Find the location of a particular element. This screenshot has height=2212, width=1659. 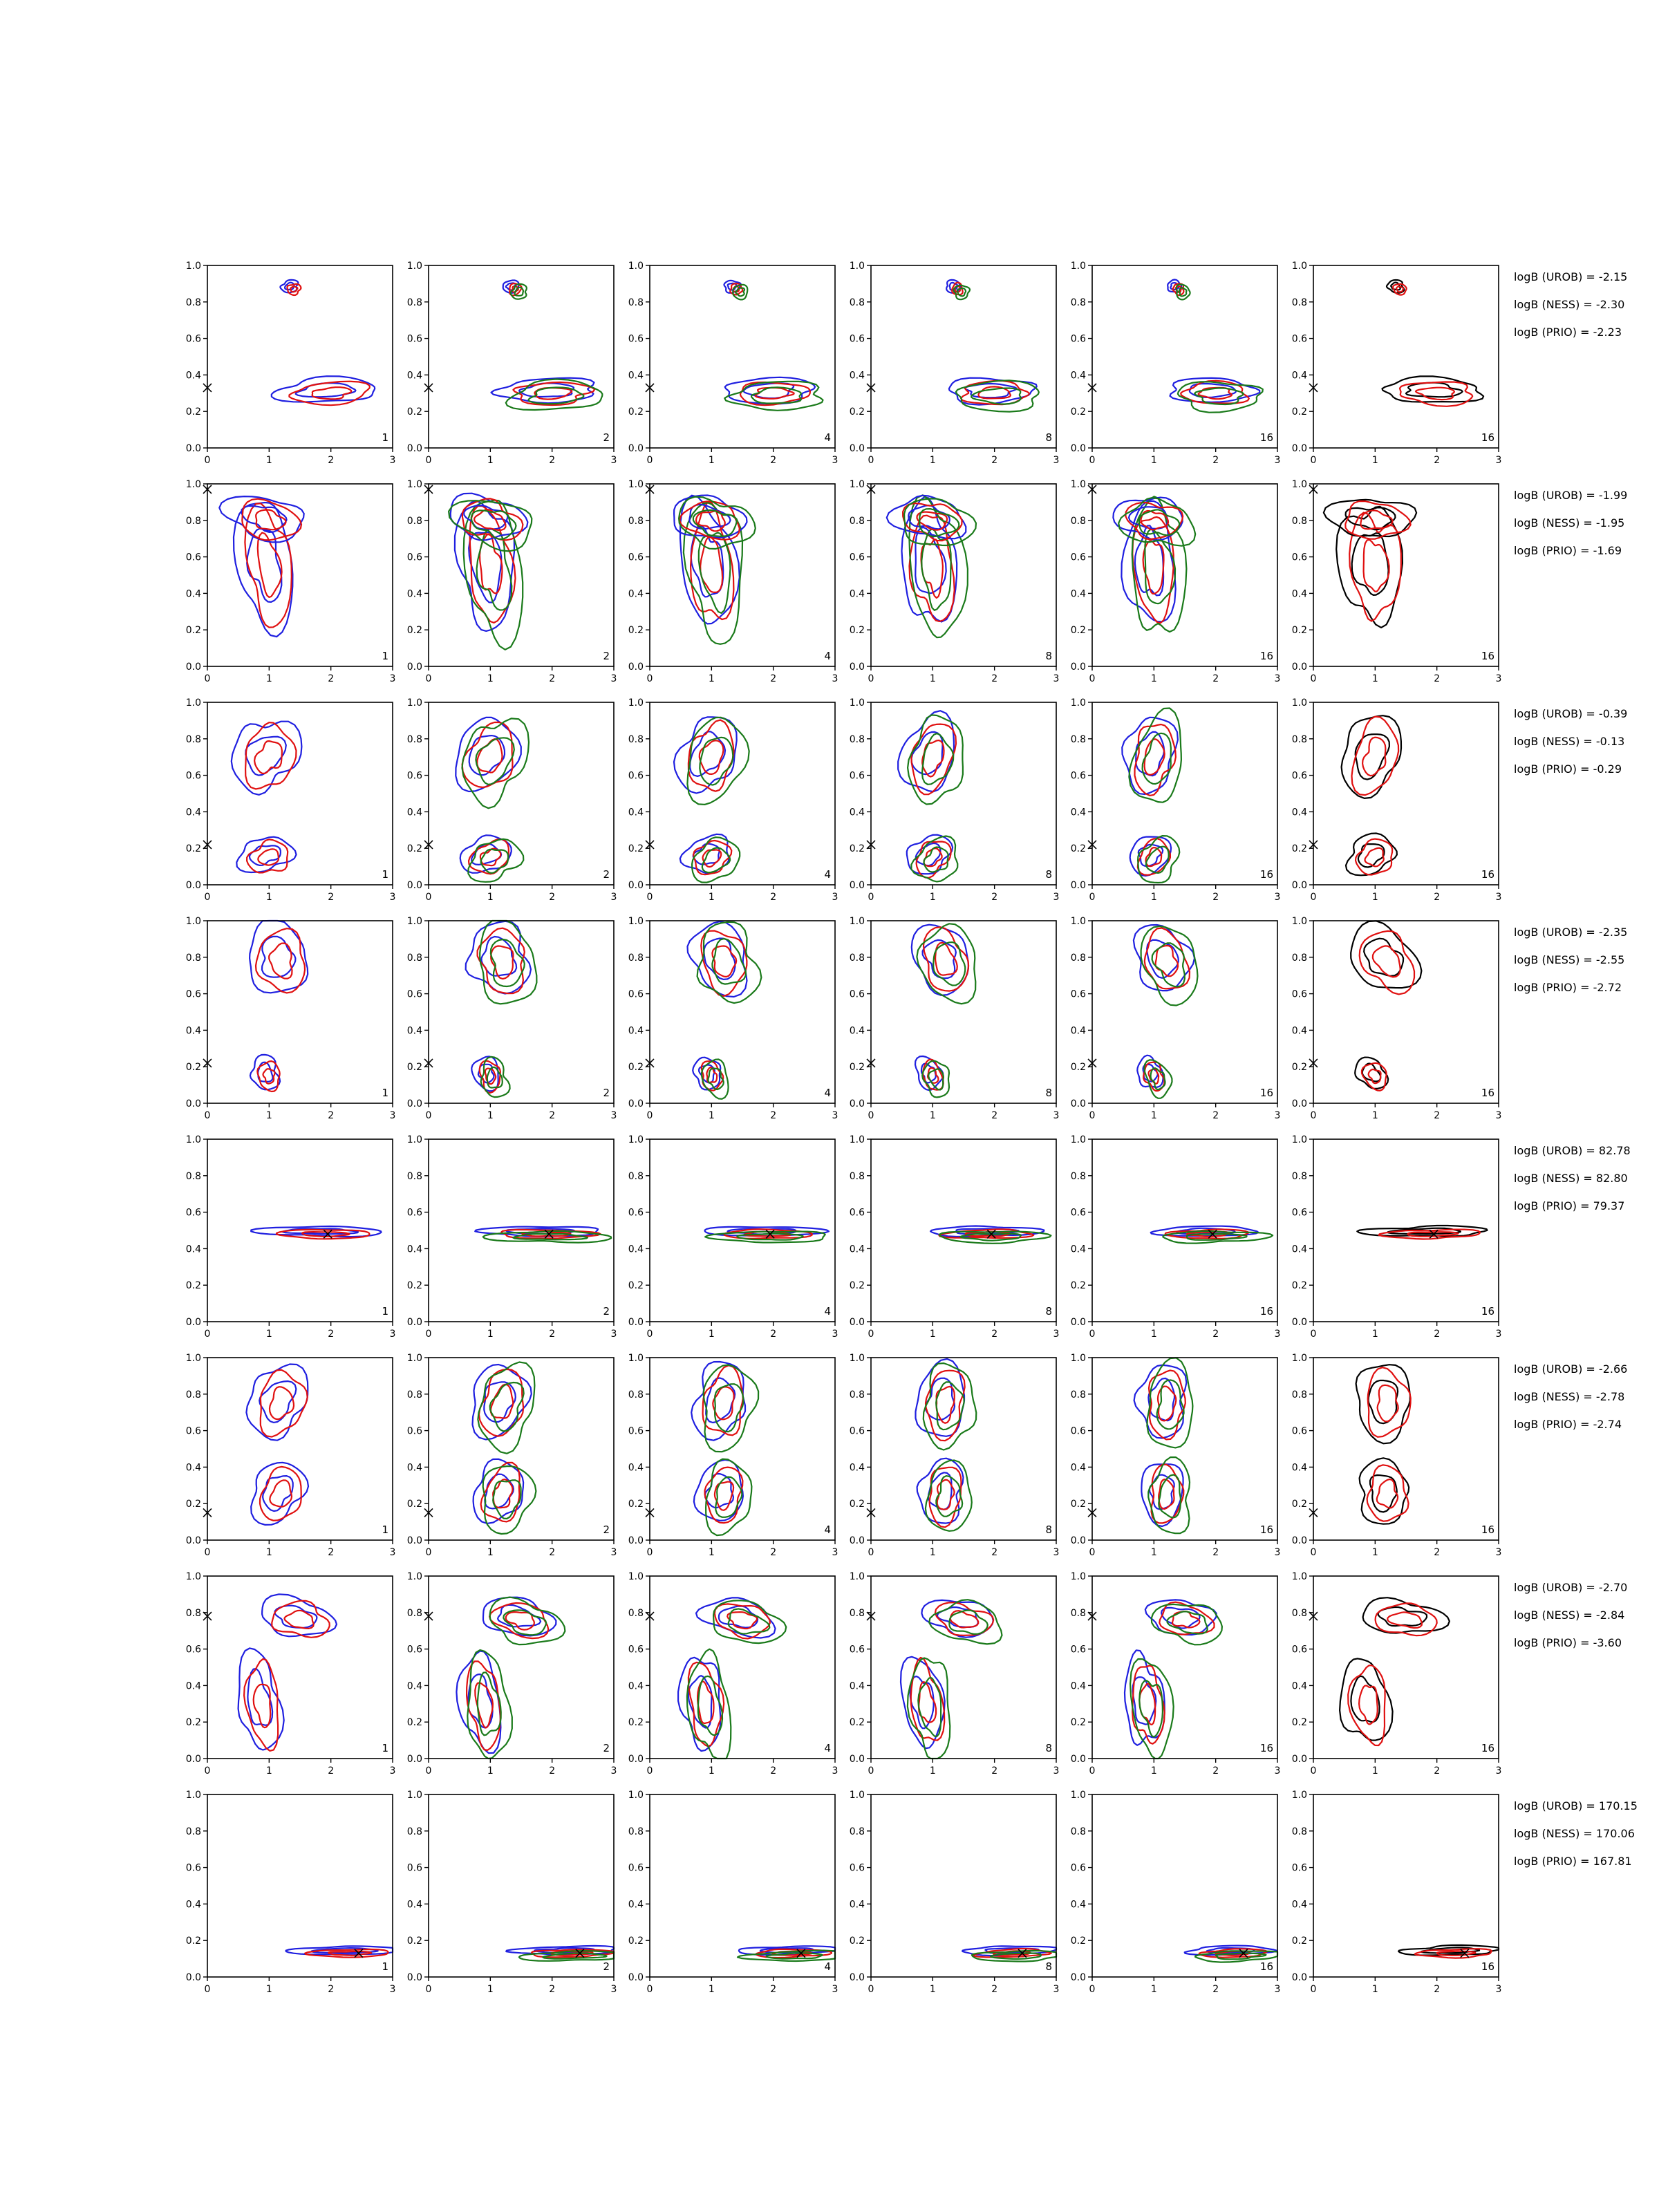

panel-r8-c4: 0 1 2 3 0.0 0.2 0.4 0.6 0.8 1.0 8 is located at coordinates (955, 1892).